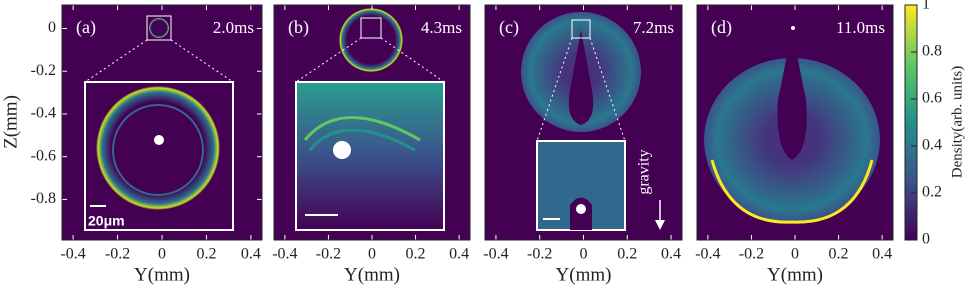 This screenshot has width=970, height=289. What do you see at coordinates (721, 27) in the screenshot?
I see `panel-label: (d)` at bounding box center [721, 27].